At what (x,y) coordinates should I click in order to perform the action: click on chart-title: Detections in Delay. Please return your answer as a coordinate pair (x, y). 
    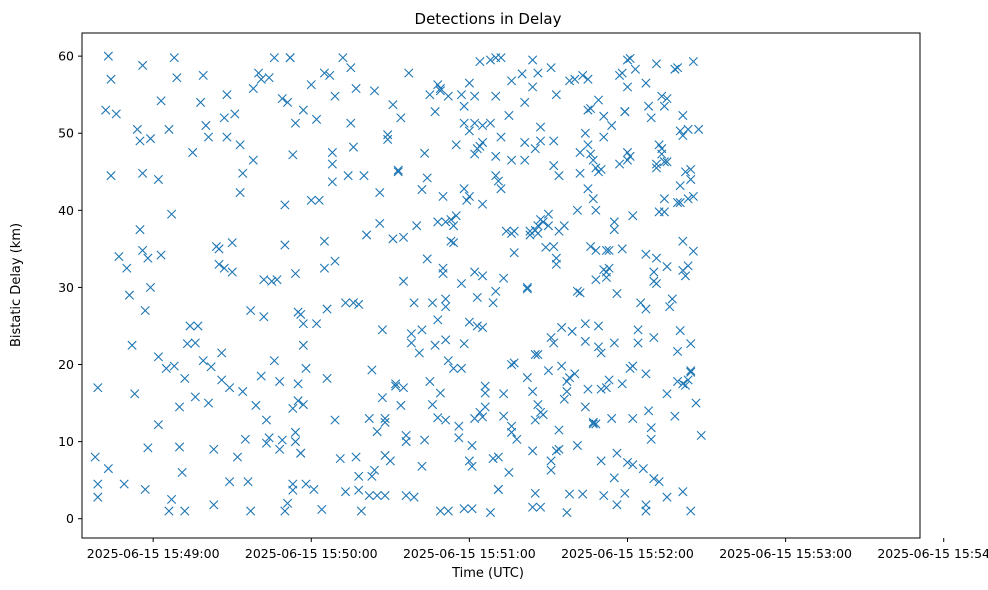
    Looking at the image, I should click on (488, 19).